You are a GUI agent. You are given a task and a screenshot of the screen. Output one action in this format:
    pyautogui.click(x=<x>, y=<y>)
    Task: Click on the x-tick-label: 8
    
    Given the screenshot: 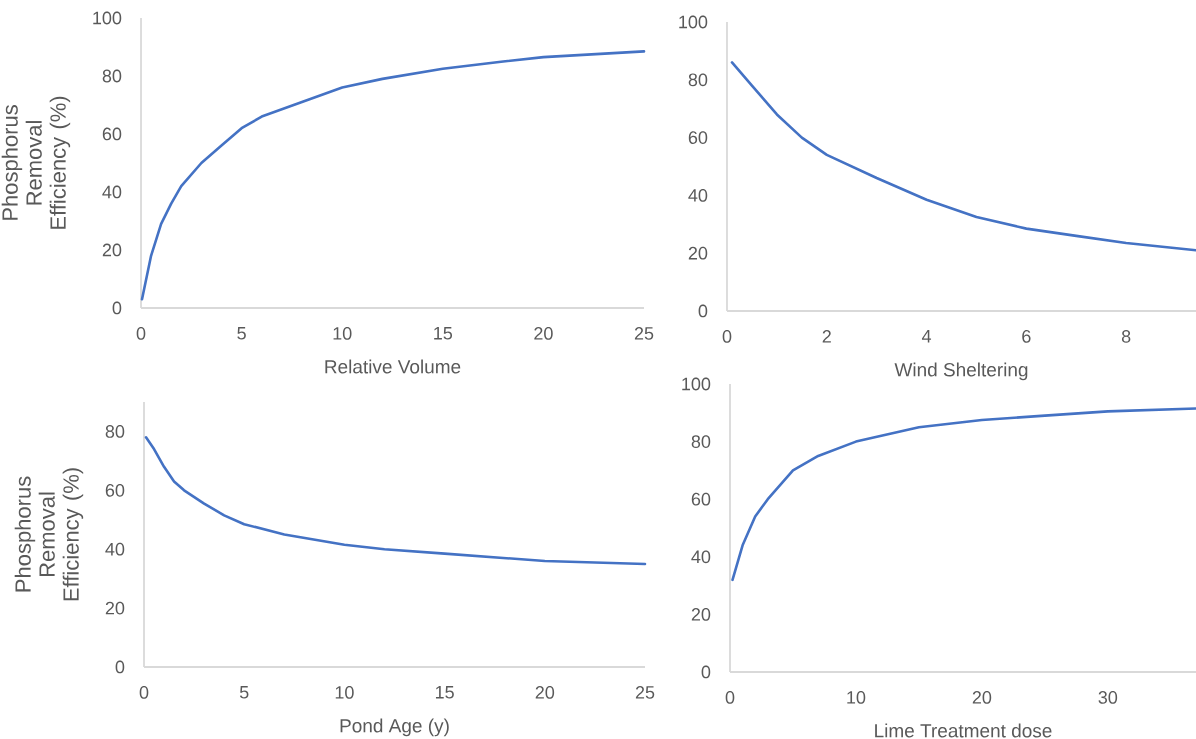 What is the action you would take?
    pyautogui.click(x=1126, y=336)
    